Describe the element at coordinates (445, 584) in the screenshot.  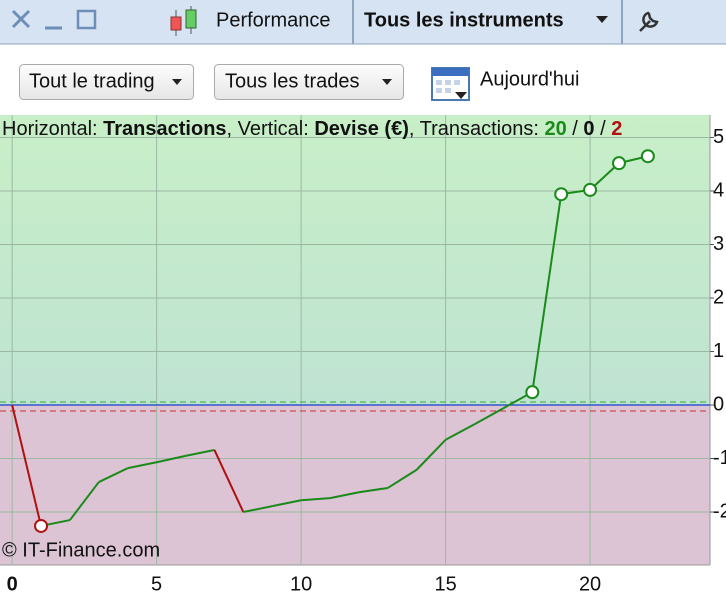
I see `x-tick-label: 15` at that location.